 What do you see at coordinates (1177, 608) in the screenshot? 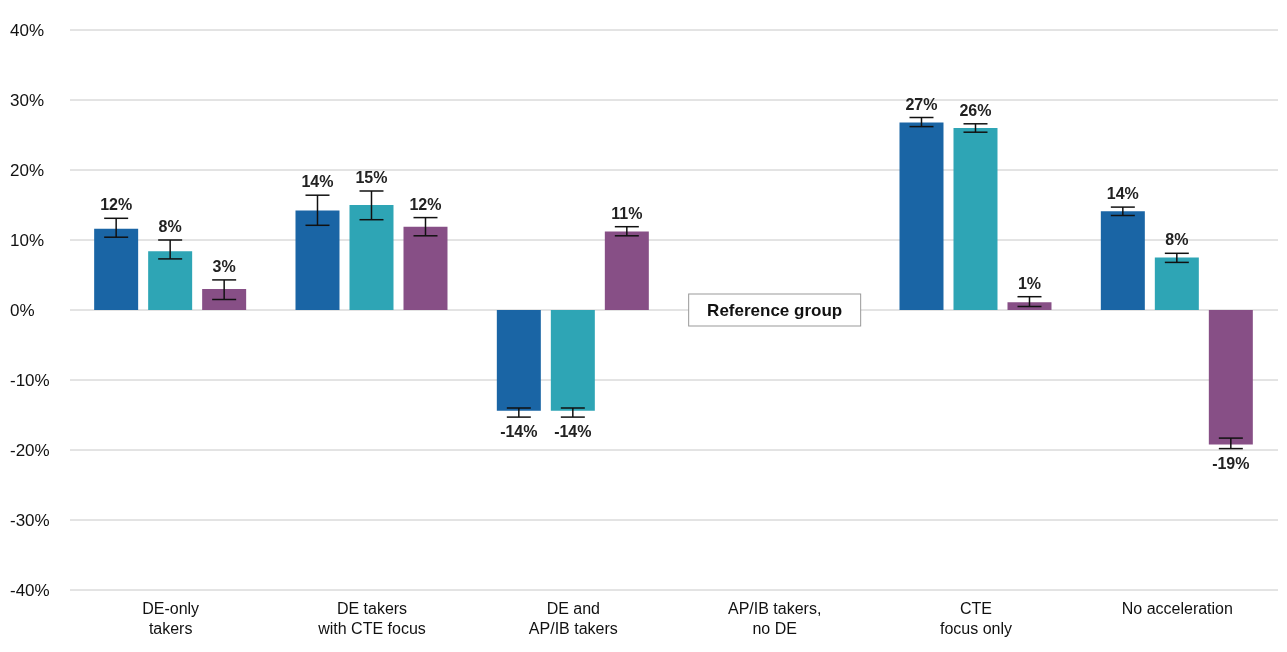
I see `x-tick-label: No acceleration` at bounding box center [1177, 608].